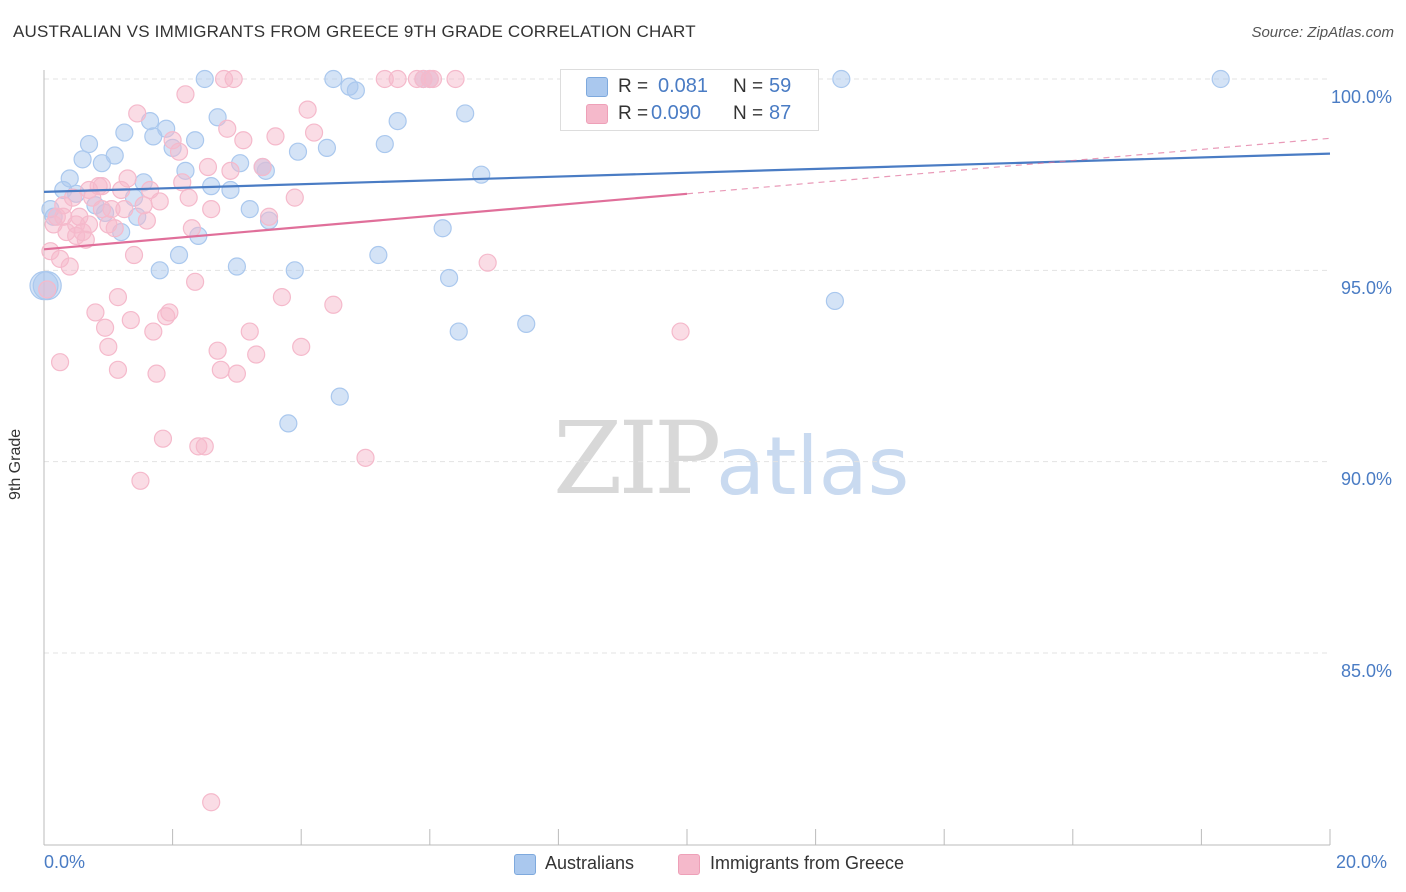 This screenshot has height=892, width=1406. Describe the element at coordinates (689, 100) in the screenshot. I see `stats-legend: R = 0.081 N = 59 R = 0.090 N = 87` at that location.